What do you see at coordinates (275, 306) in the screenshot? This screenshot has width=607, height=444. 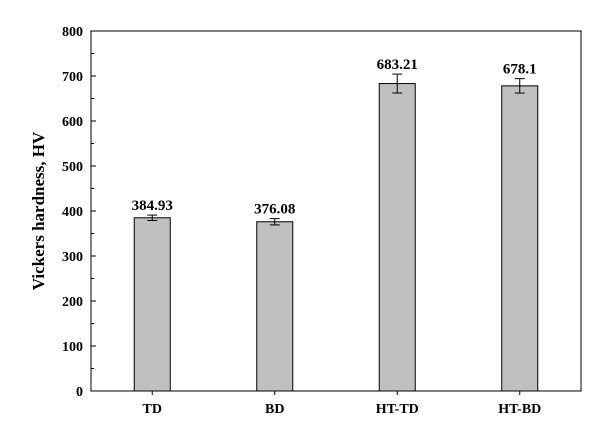 I see `bar-bd` at bounding box center [275, 306].